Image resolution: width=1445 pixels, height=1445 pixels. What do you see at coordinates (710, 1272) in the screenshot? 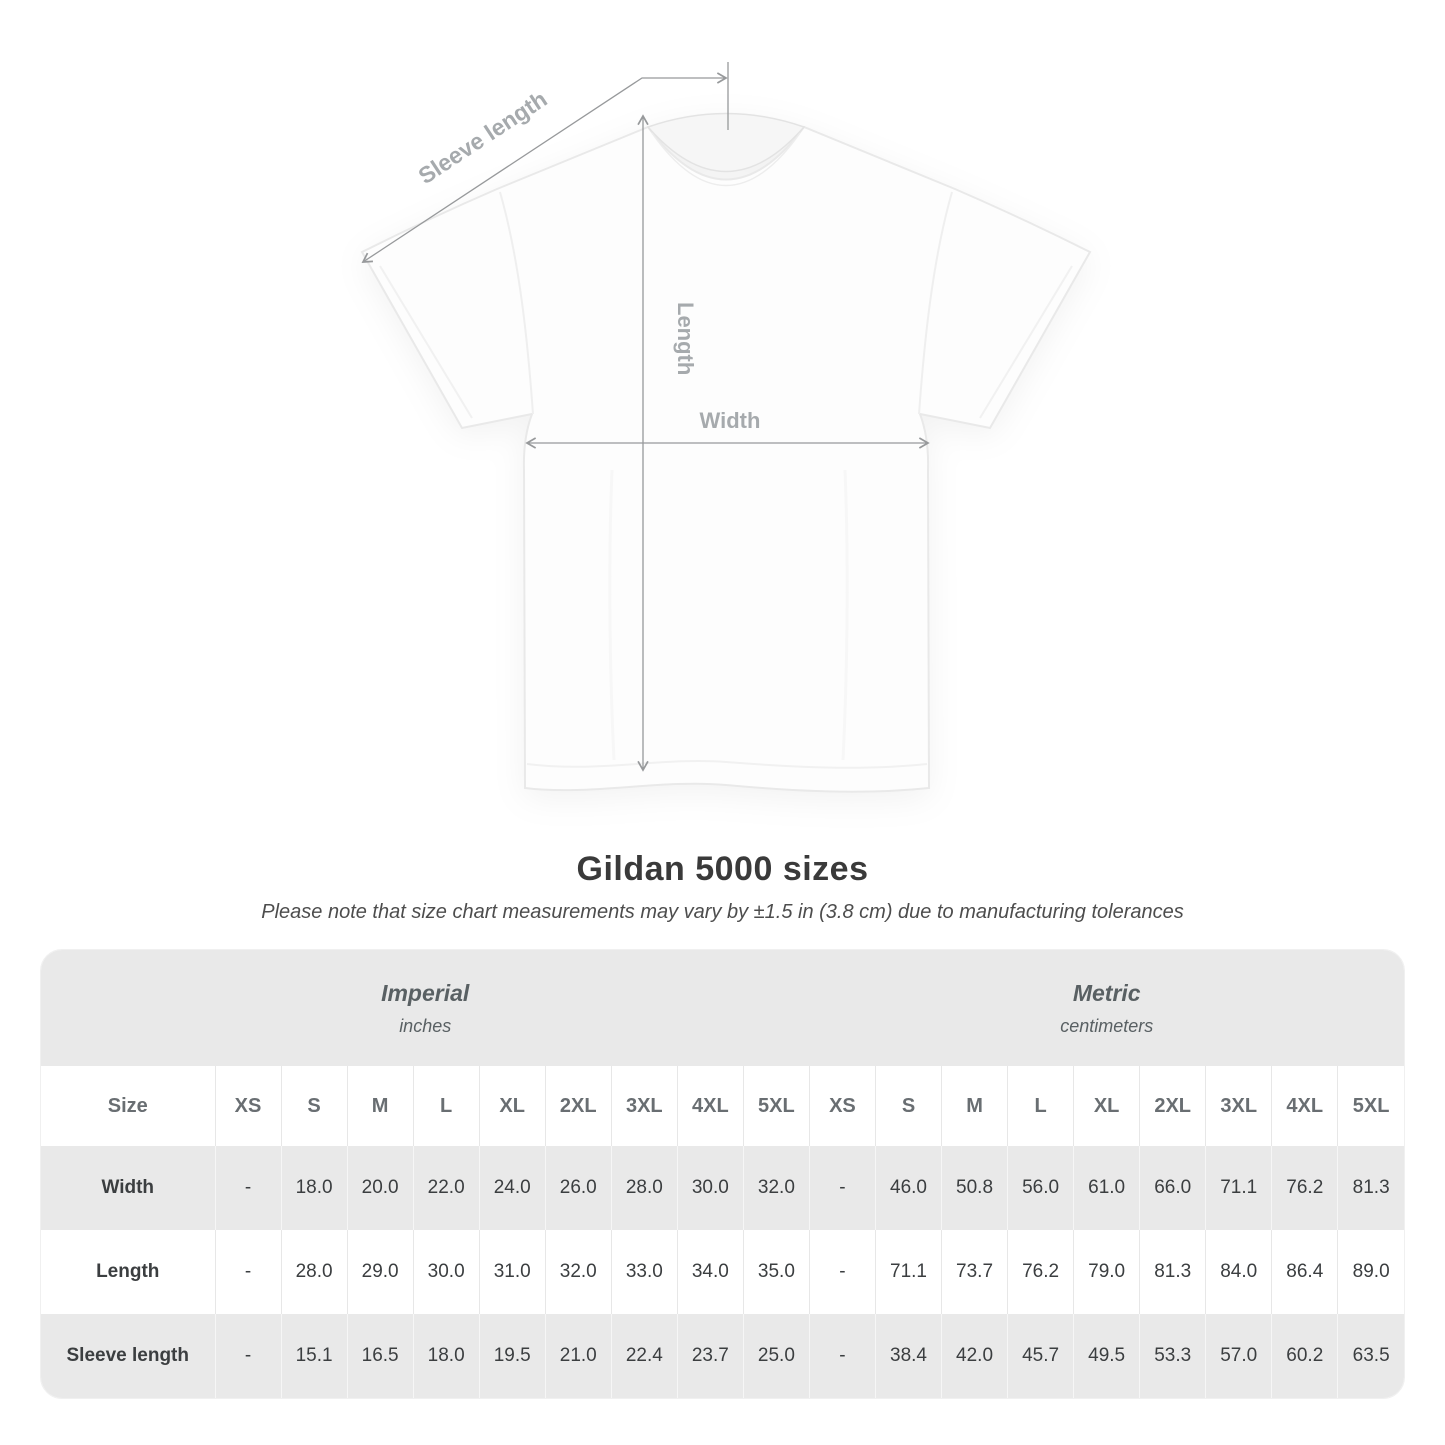
I see `value-cell: 34.0` at bounding box center [710, 1272].